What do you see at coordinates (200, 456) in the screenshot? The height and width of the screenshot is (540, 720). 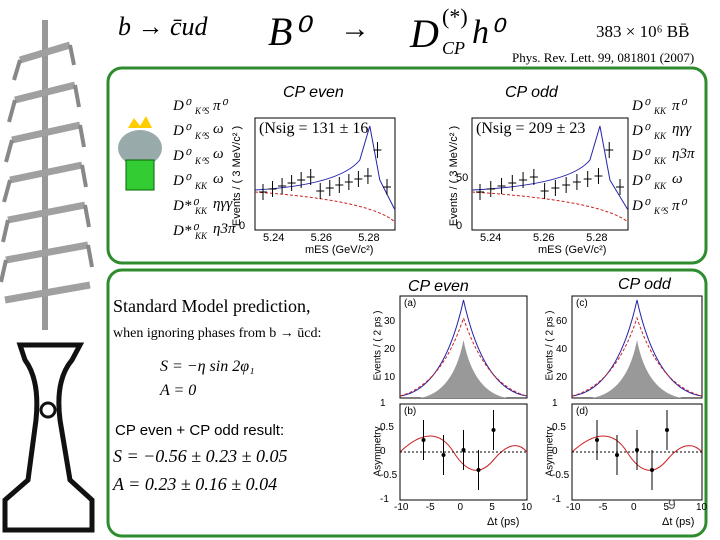 I see `result-s: S = −0.56 ± 0.23 ± 0.05` at bounding box center [200, 456].